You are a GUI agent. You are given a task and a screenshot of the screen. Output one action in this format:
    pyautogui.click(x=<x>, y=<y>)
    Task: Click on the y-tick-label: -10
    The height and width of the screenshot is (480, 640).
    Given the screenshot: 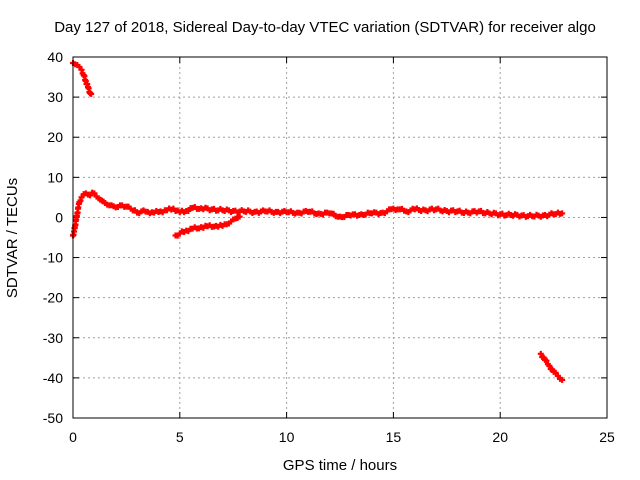 What is the action you would take?
    pyautogui.click(x=53, y=258)
    